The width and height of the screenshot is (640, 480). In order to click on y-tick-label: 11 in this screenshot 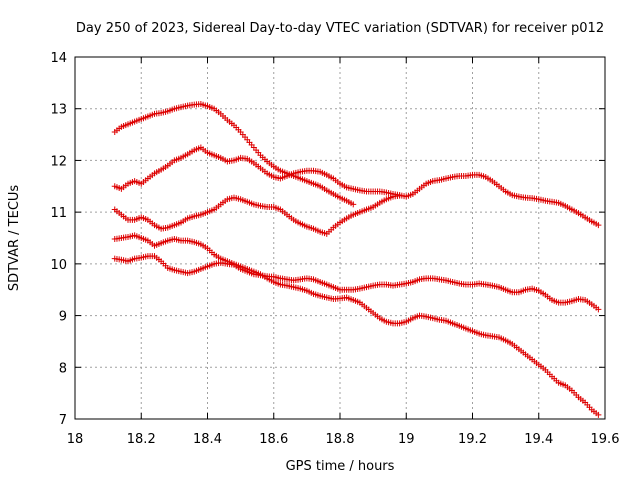, I will do `click(58, 213)`.